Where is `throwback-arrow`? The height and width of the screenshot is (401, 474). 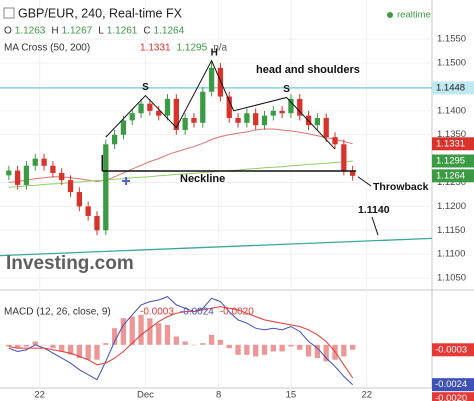
throwback-arrow is located at coordinates (364, 181).